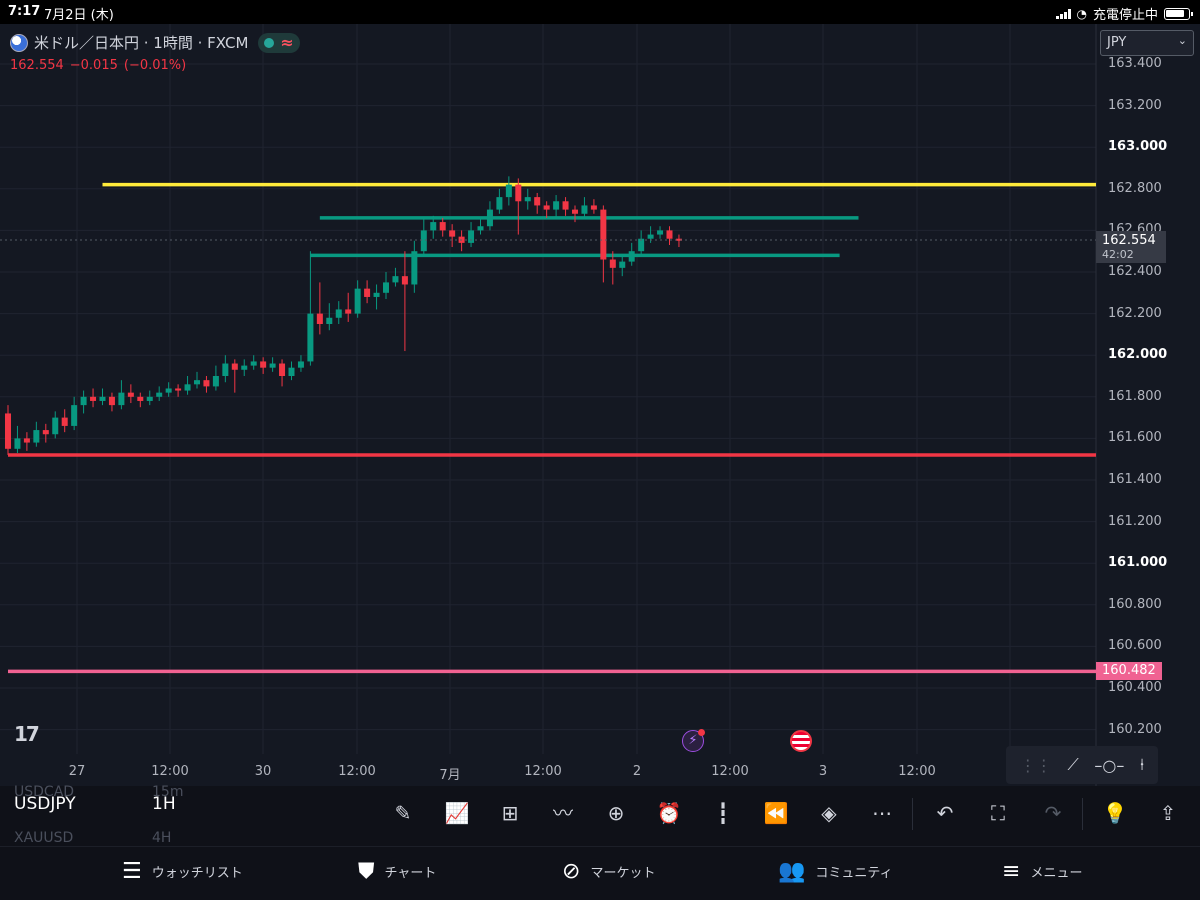  I want to click on us-event-flag-icon, so click(801, 741).